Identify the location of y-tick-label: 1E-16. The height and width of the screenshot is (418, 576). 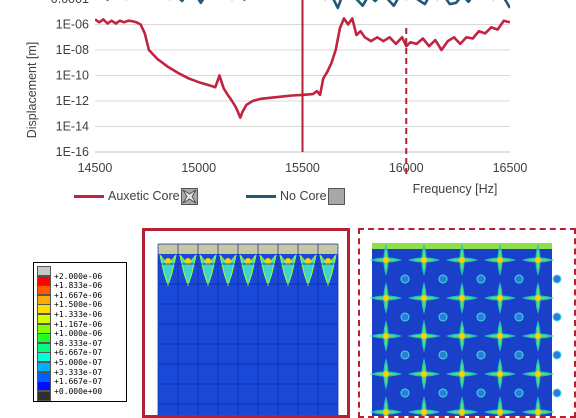
(72, 152).